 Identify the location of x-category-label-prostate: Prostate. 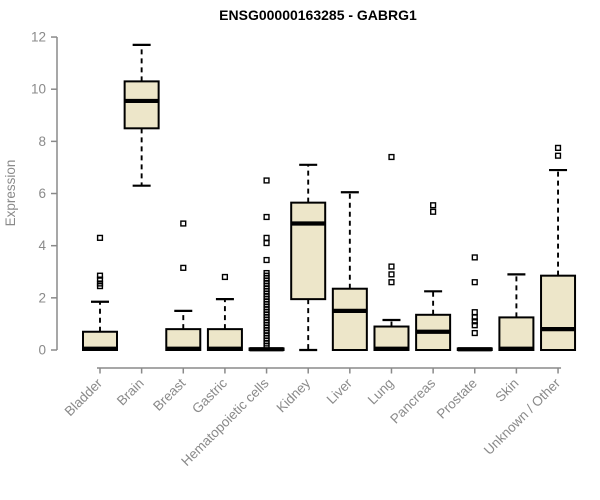
(457, 399).